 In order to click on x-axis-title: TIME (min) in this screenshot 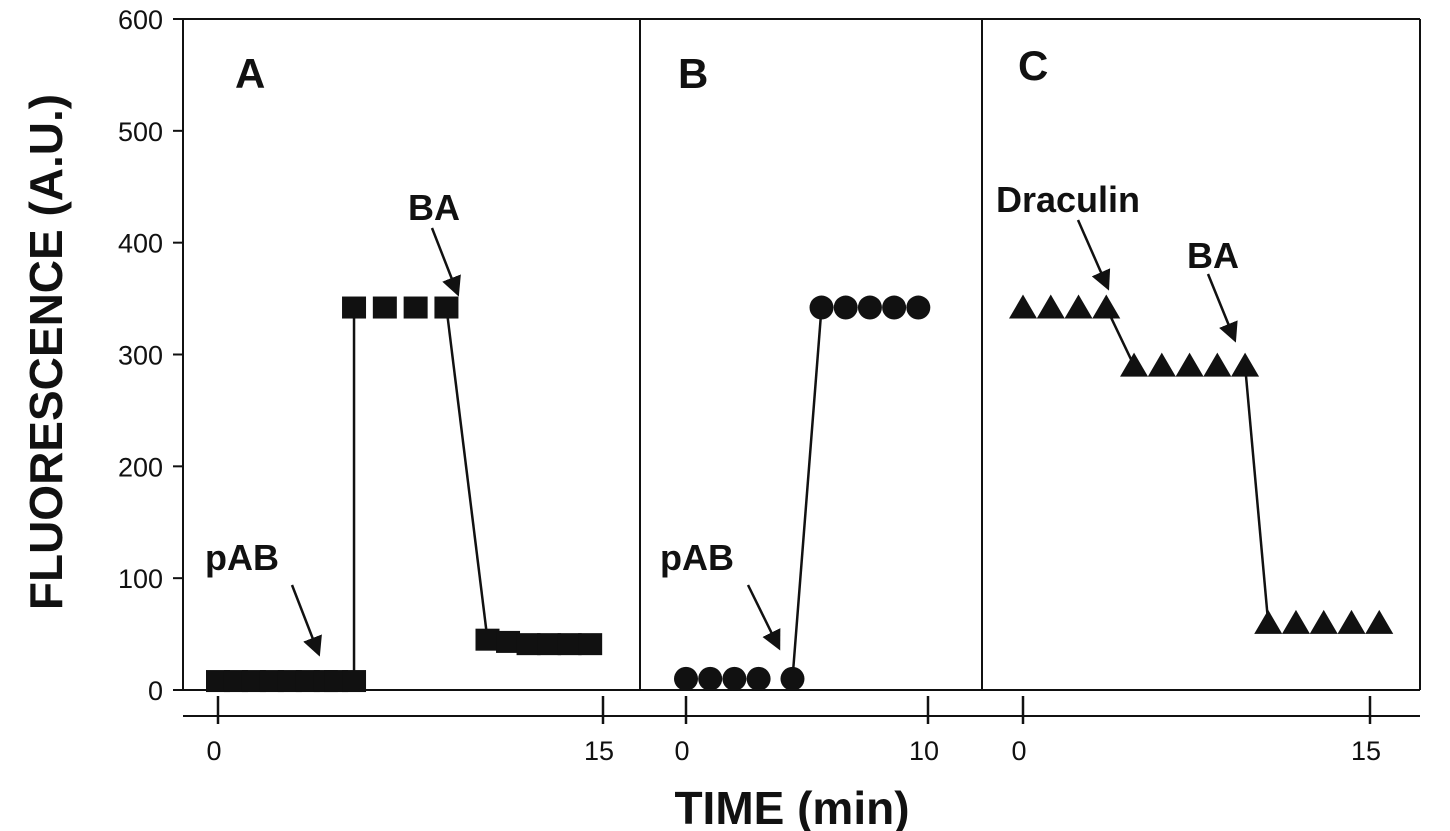, I will do `click(791, 806)`.